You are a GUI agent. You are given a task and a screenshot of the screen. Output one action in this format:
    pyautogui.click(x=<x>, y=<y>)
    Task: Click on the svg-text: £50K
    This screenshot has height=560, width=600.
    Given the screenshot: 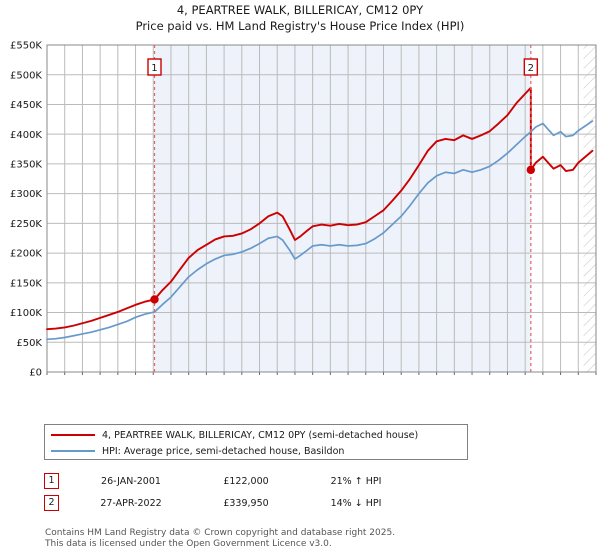 What is the action you would take?
    pyautogui.click(x=29, y=343)
    